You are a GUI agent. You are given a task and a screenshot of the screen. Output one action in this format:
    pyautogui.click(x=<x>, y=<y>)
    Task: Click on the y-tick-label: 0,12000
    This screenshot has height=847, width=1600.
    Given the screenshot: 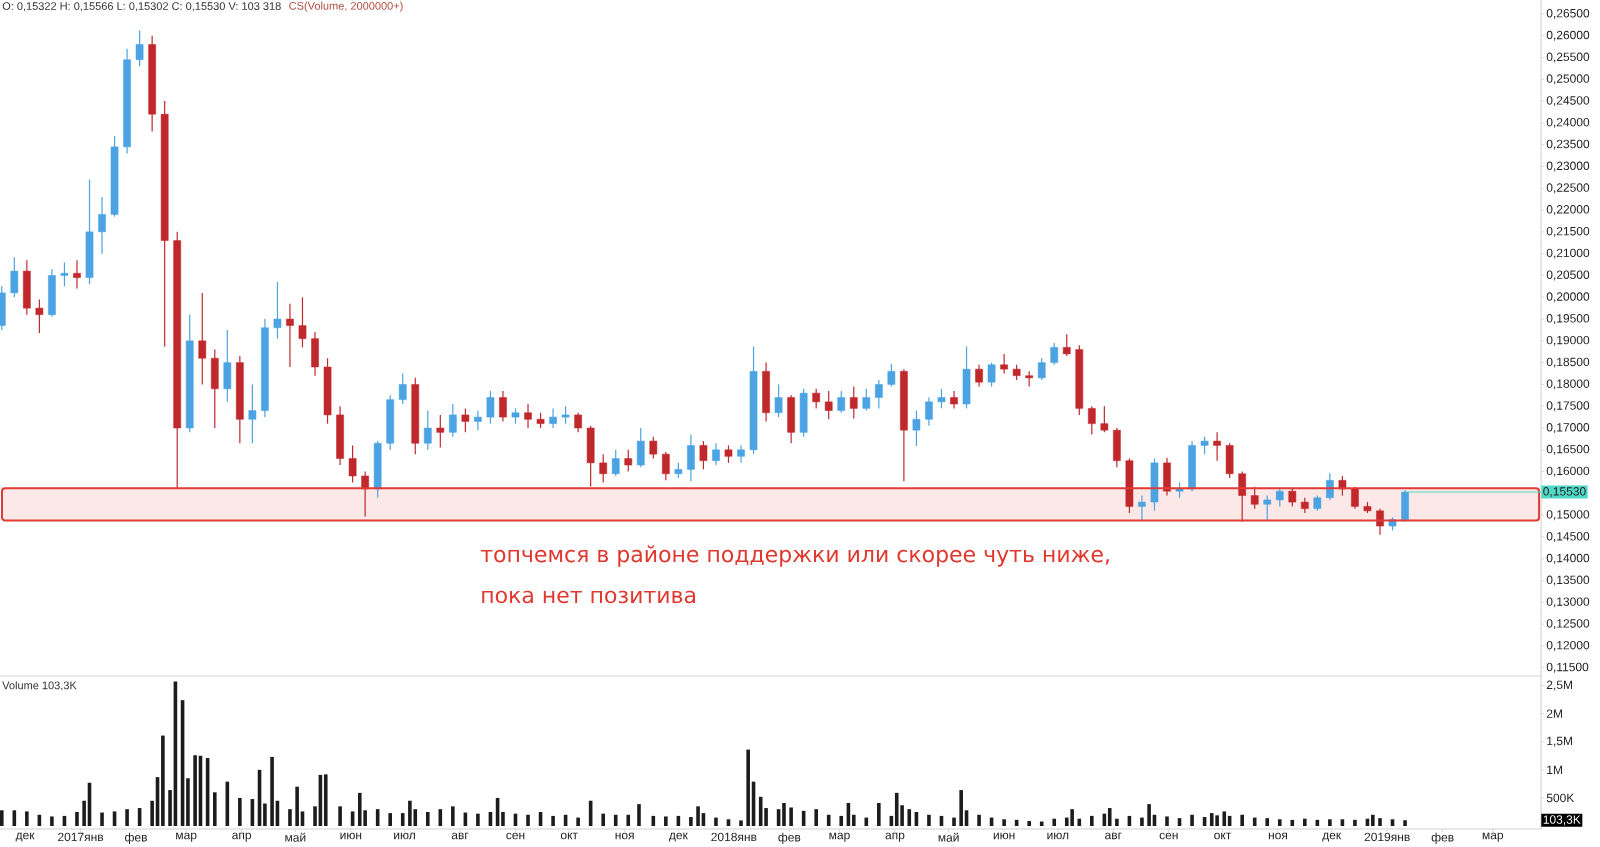 What is the action you would take?
    pyautogui.click(x=1568, y=645)
    